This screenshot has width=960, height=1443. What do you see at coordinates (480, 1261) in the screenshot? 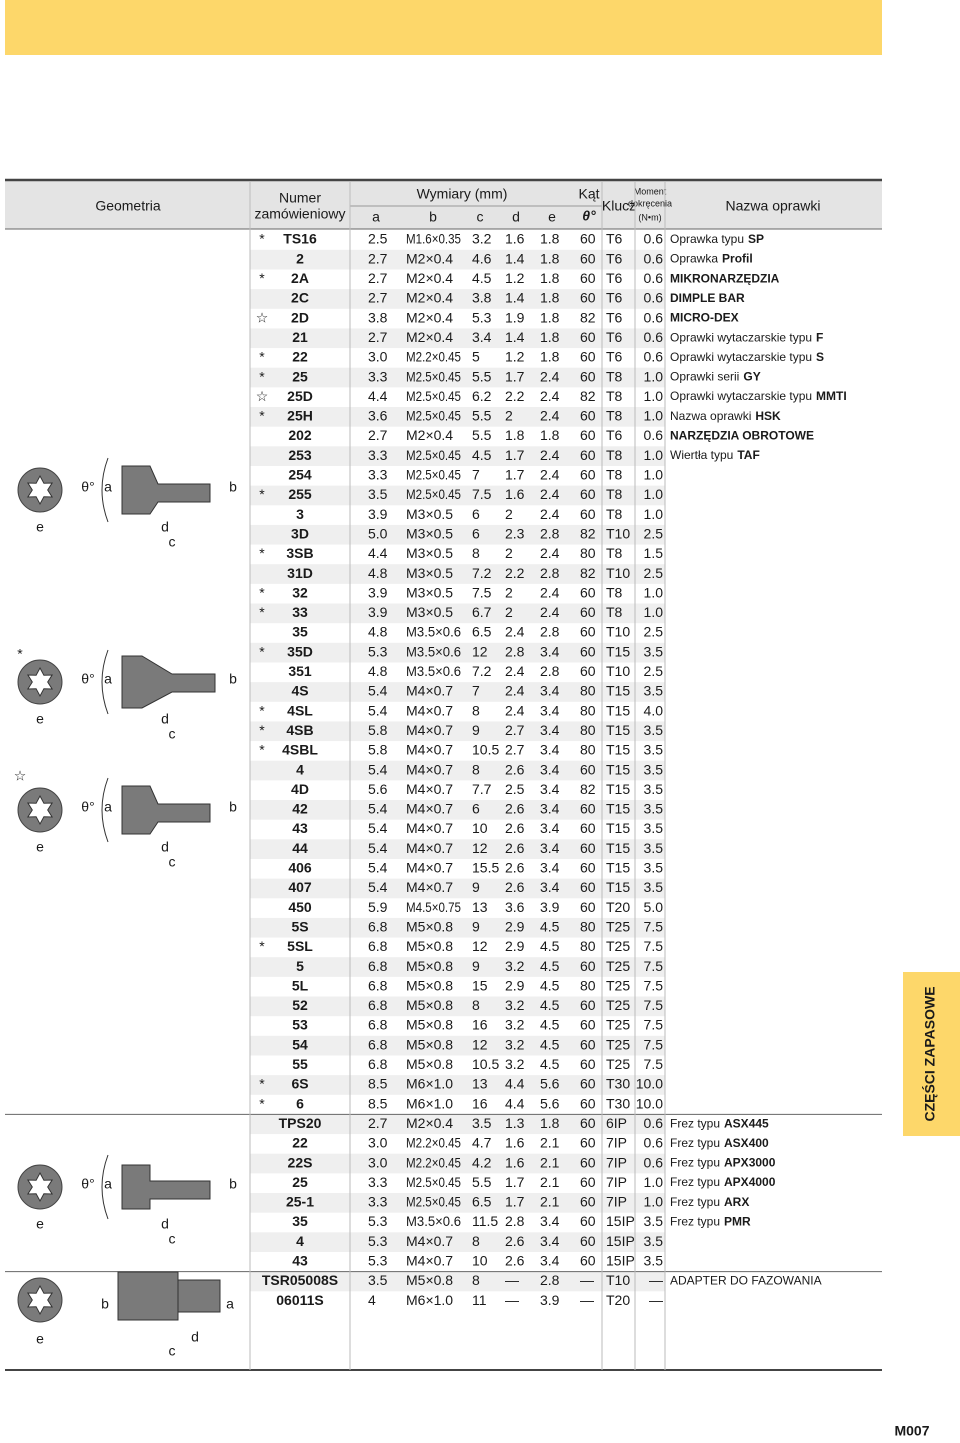
I see `dim-c: 10` at bounding box center [480, 1261].